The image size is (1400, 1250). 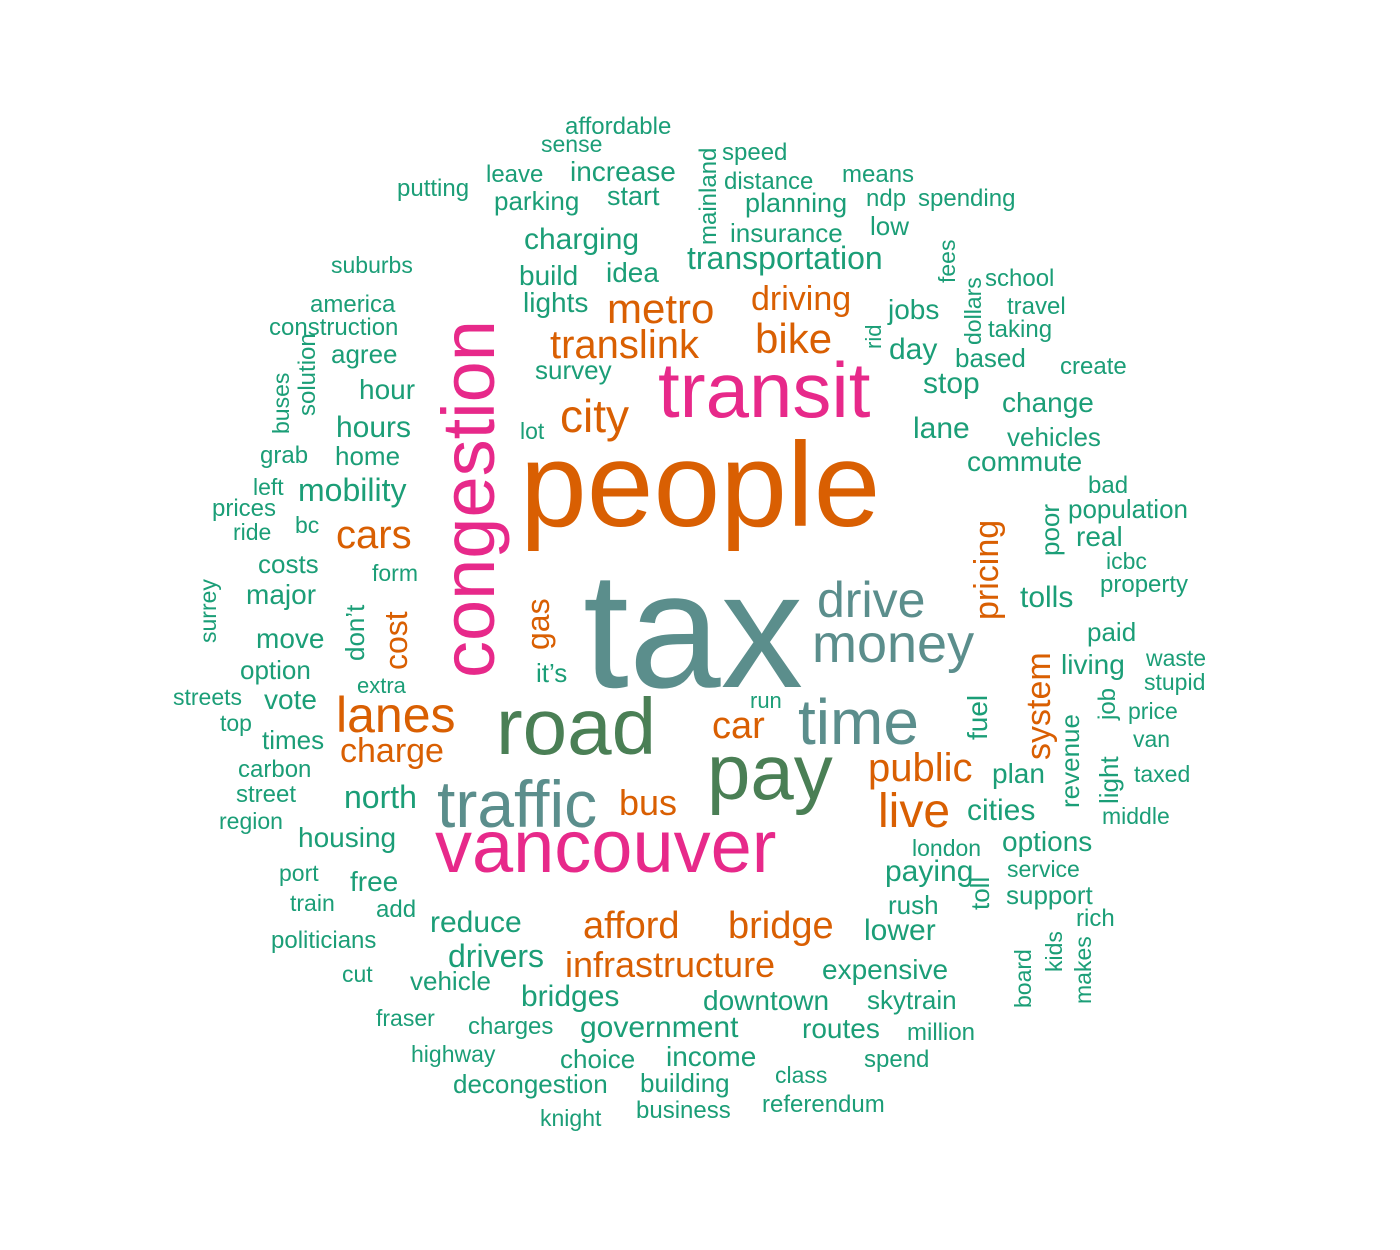 What do you see at coordinates (396, 640) in the screenshot?
I see `cloud-word: cost` at bounding box center [396, 640].